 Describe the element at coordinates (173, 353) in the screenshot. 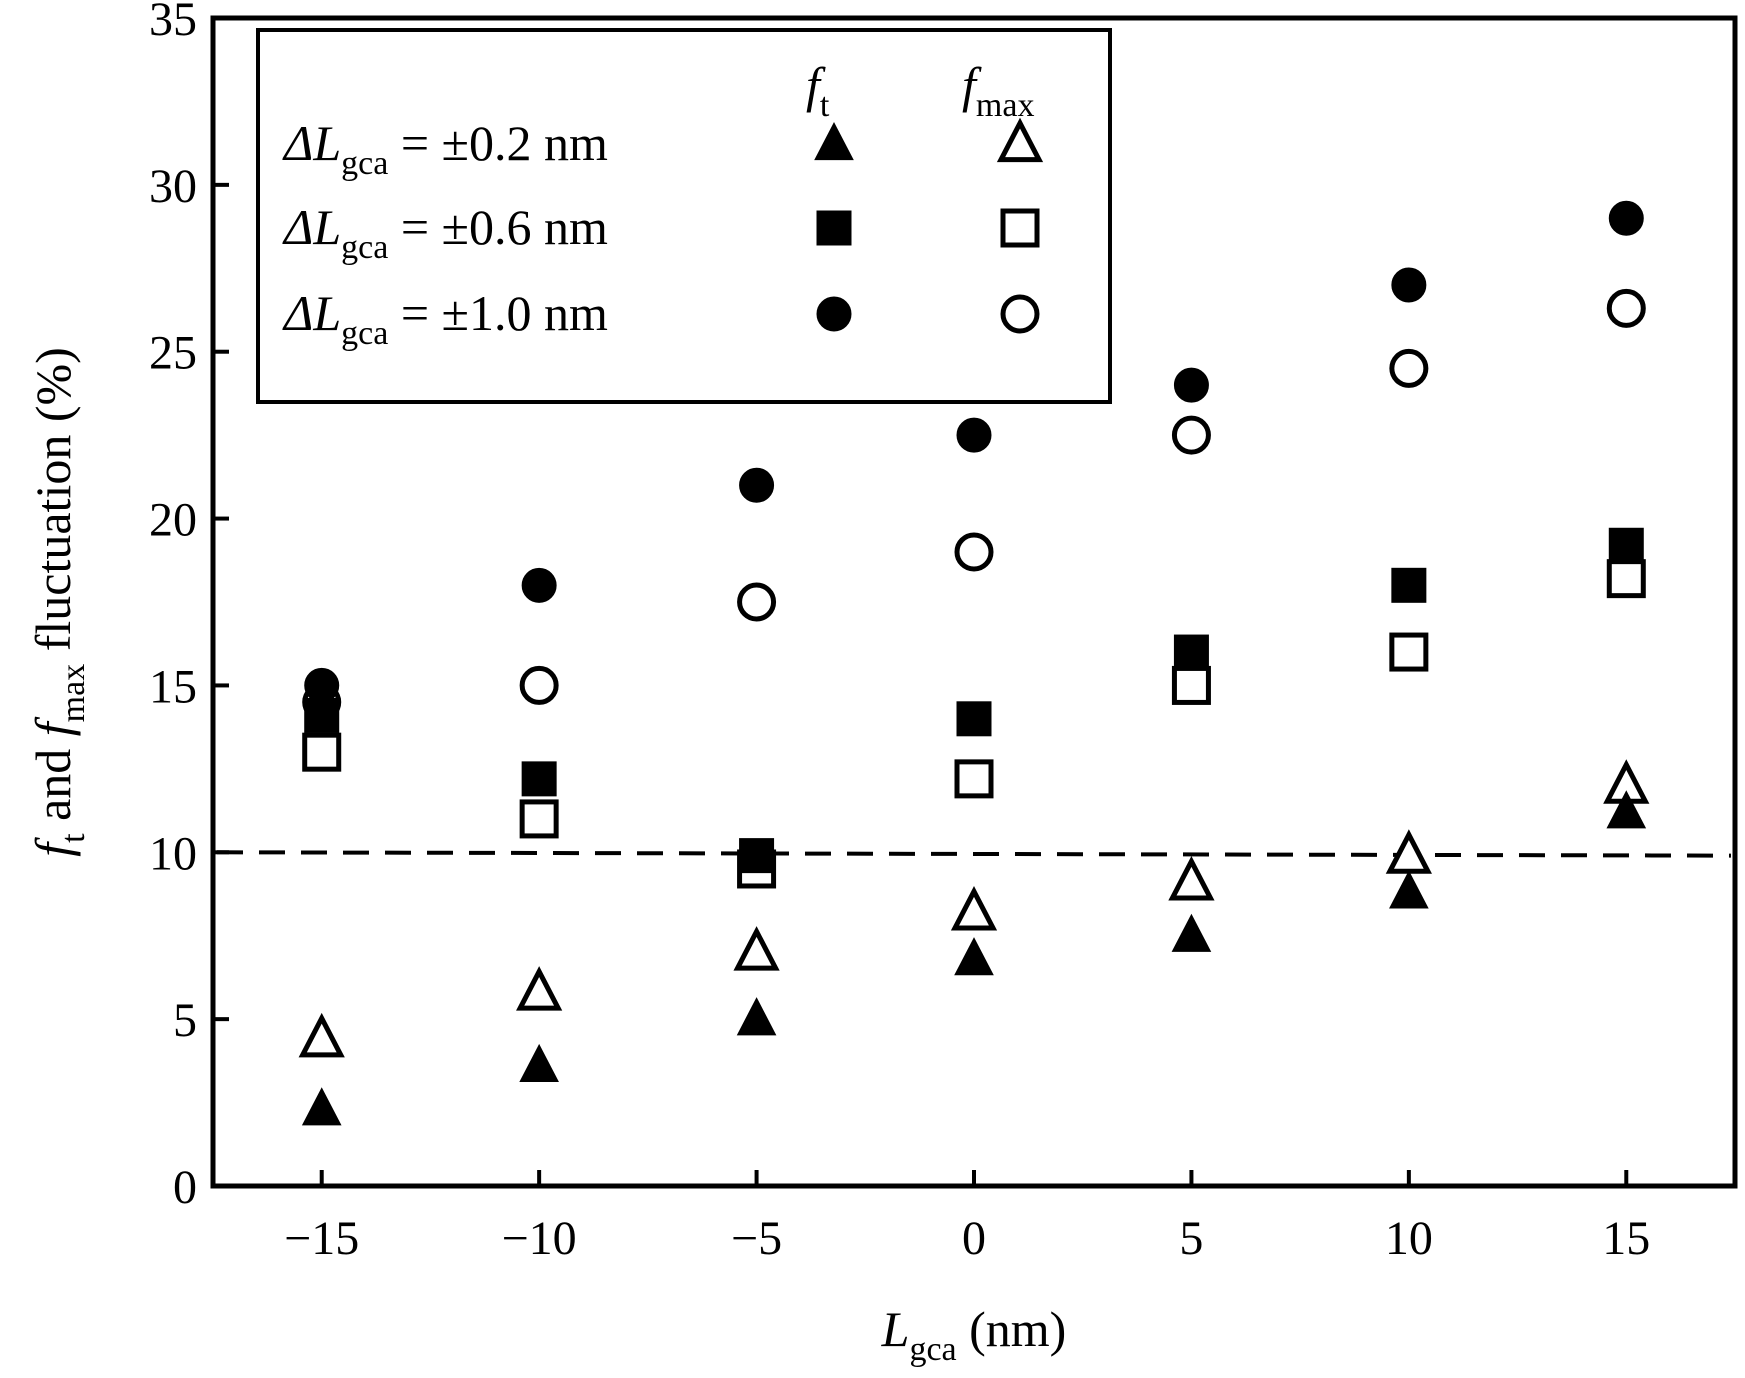

I see `y-tick-label: 25` at that location.